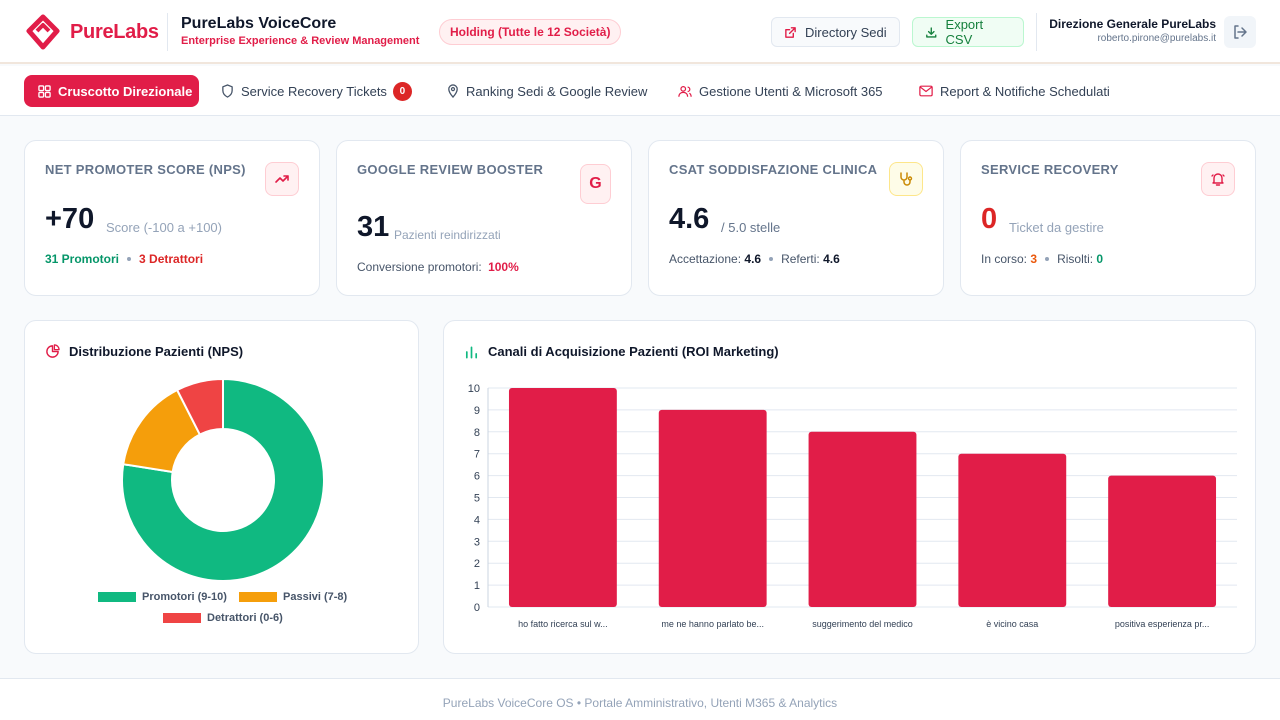 This screenshot has width=1280, height=720. What do you see at coordinates (1042, 259) in the screenshot?
I see `kpi-foot: In corso: 3 Risolti: 0` at bounding box center [1042, 259].